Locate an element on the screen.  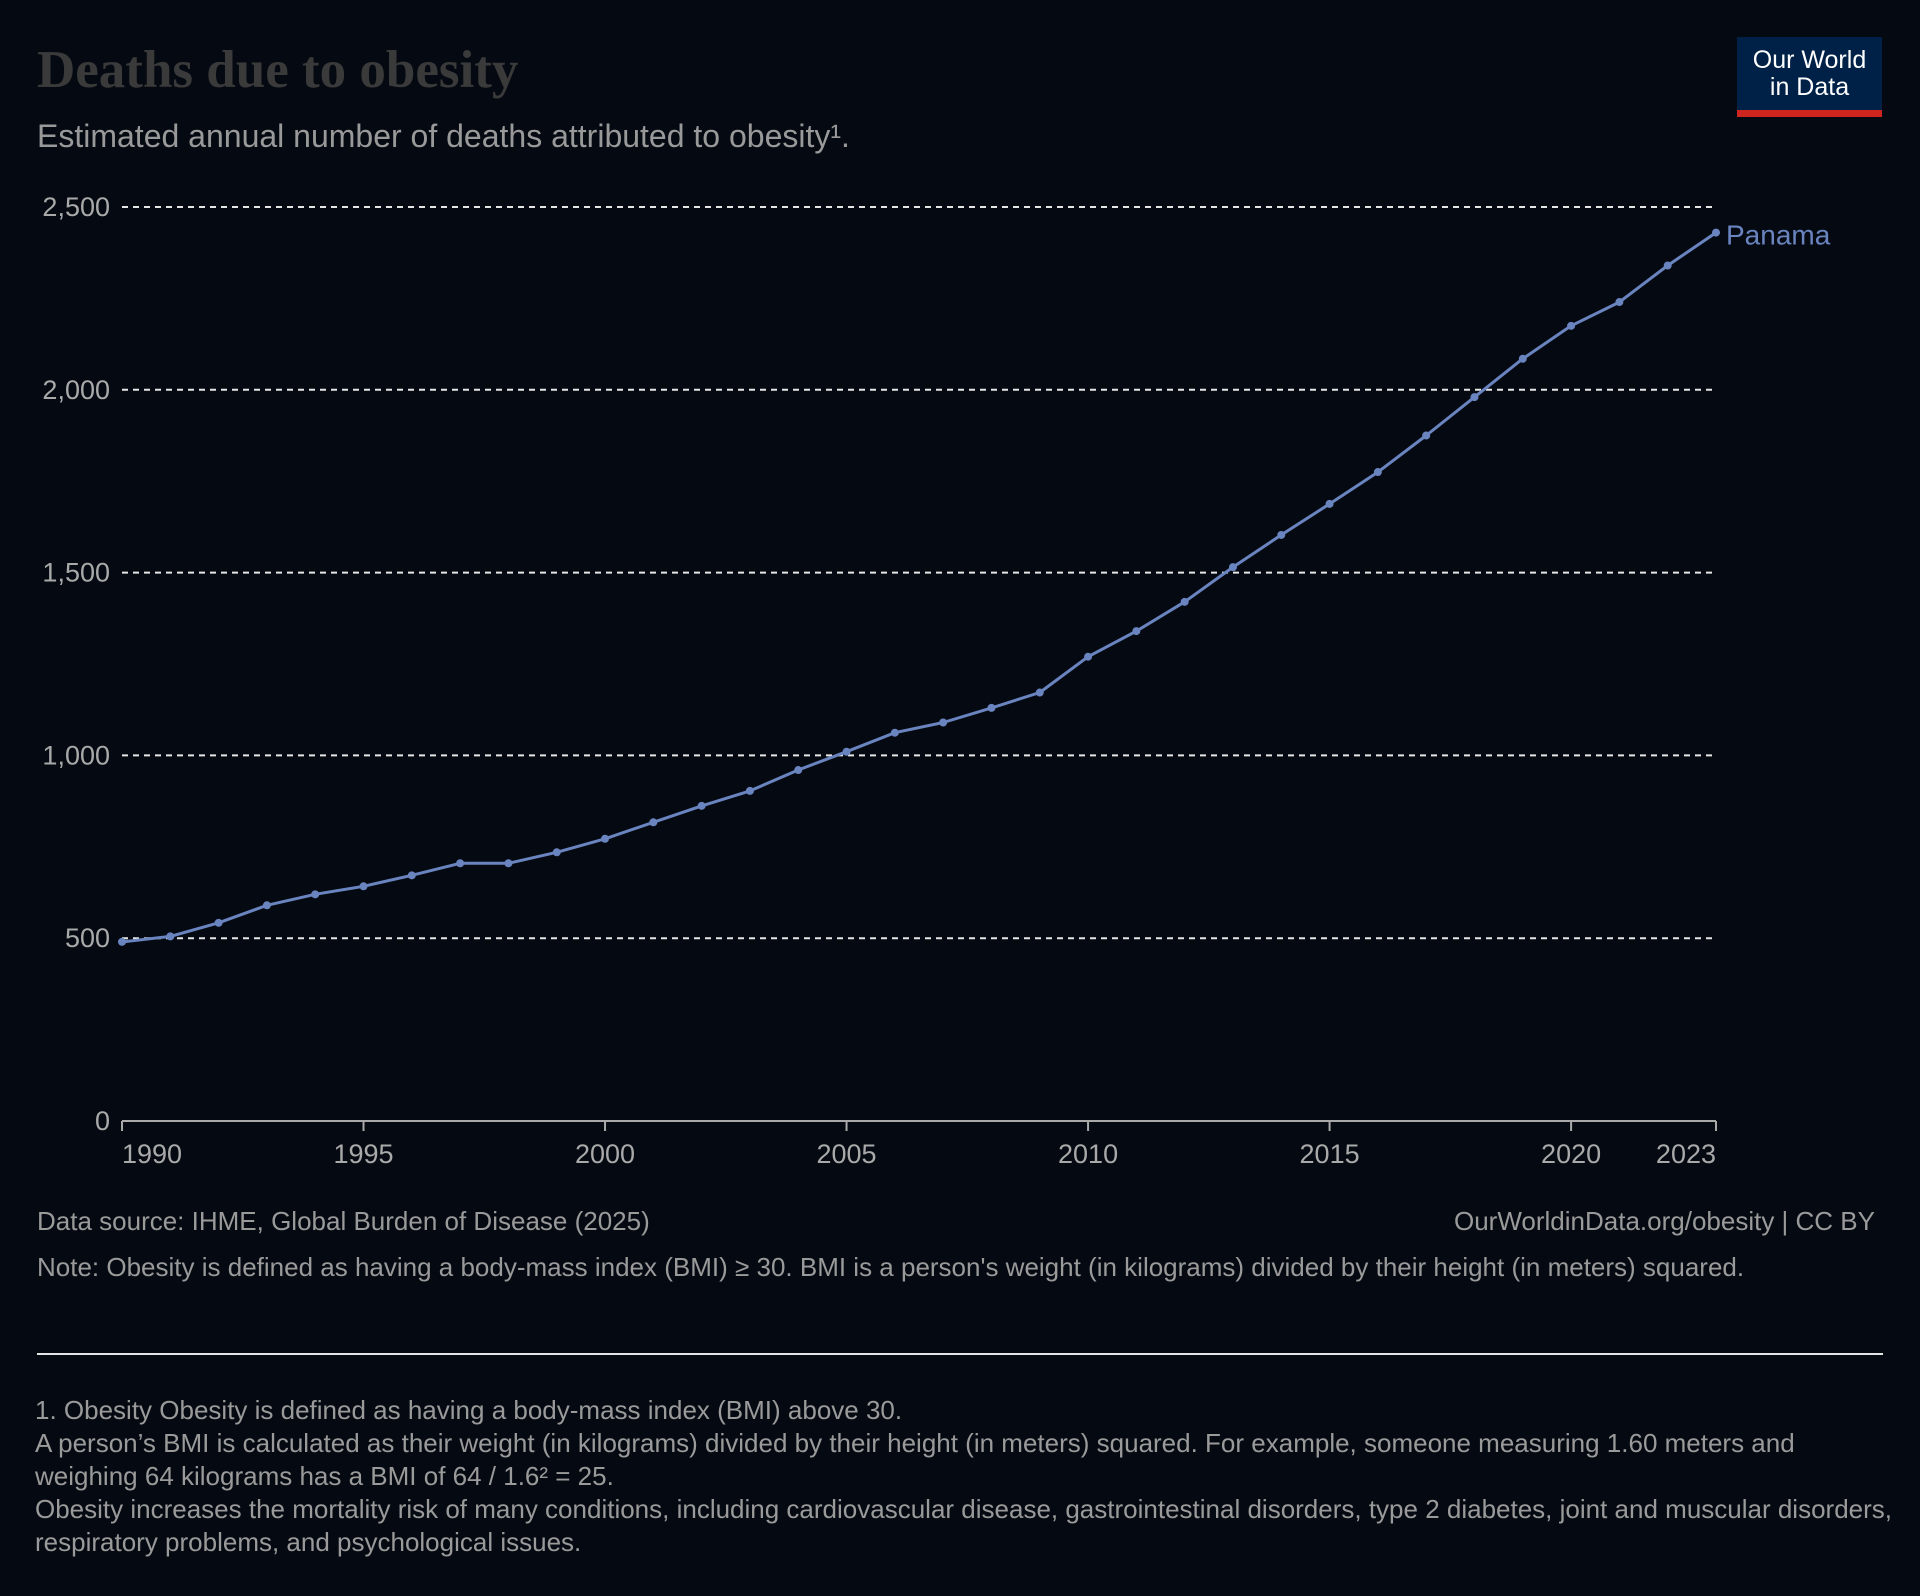
logo-line-2: in Data is located at coordinates (1809, 86).